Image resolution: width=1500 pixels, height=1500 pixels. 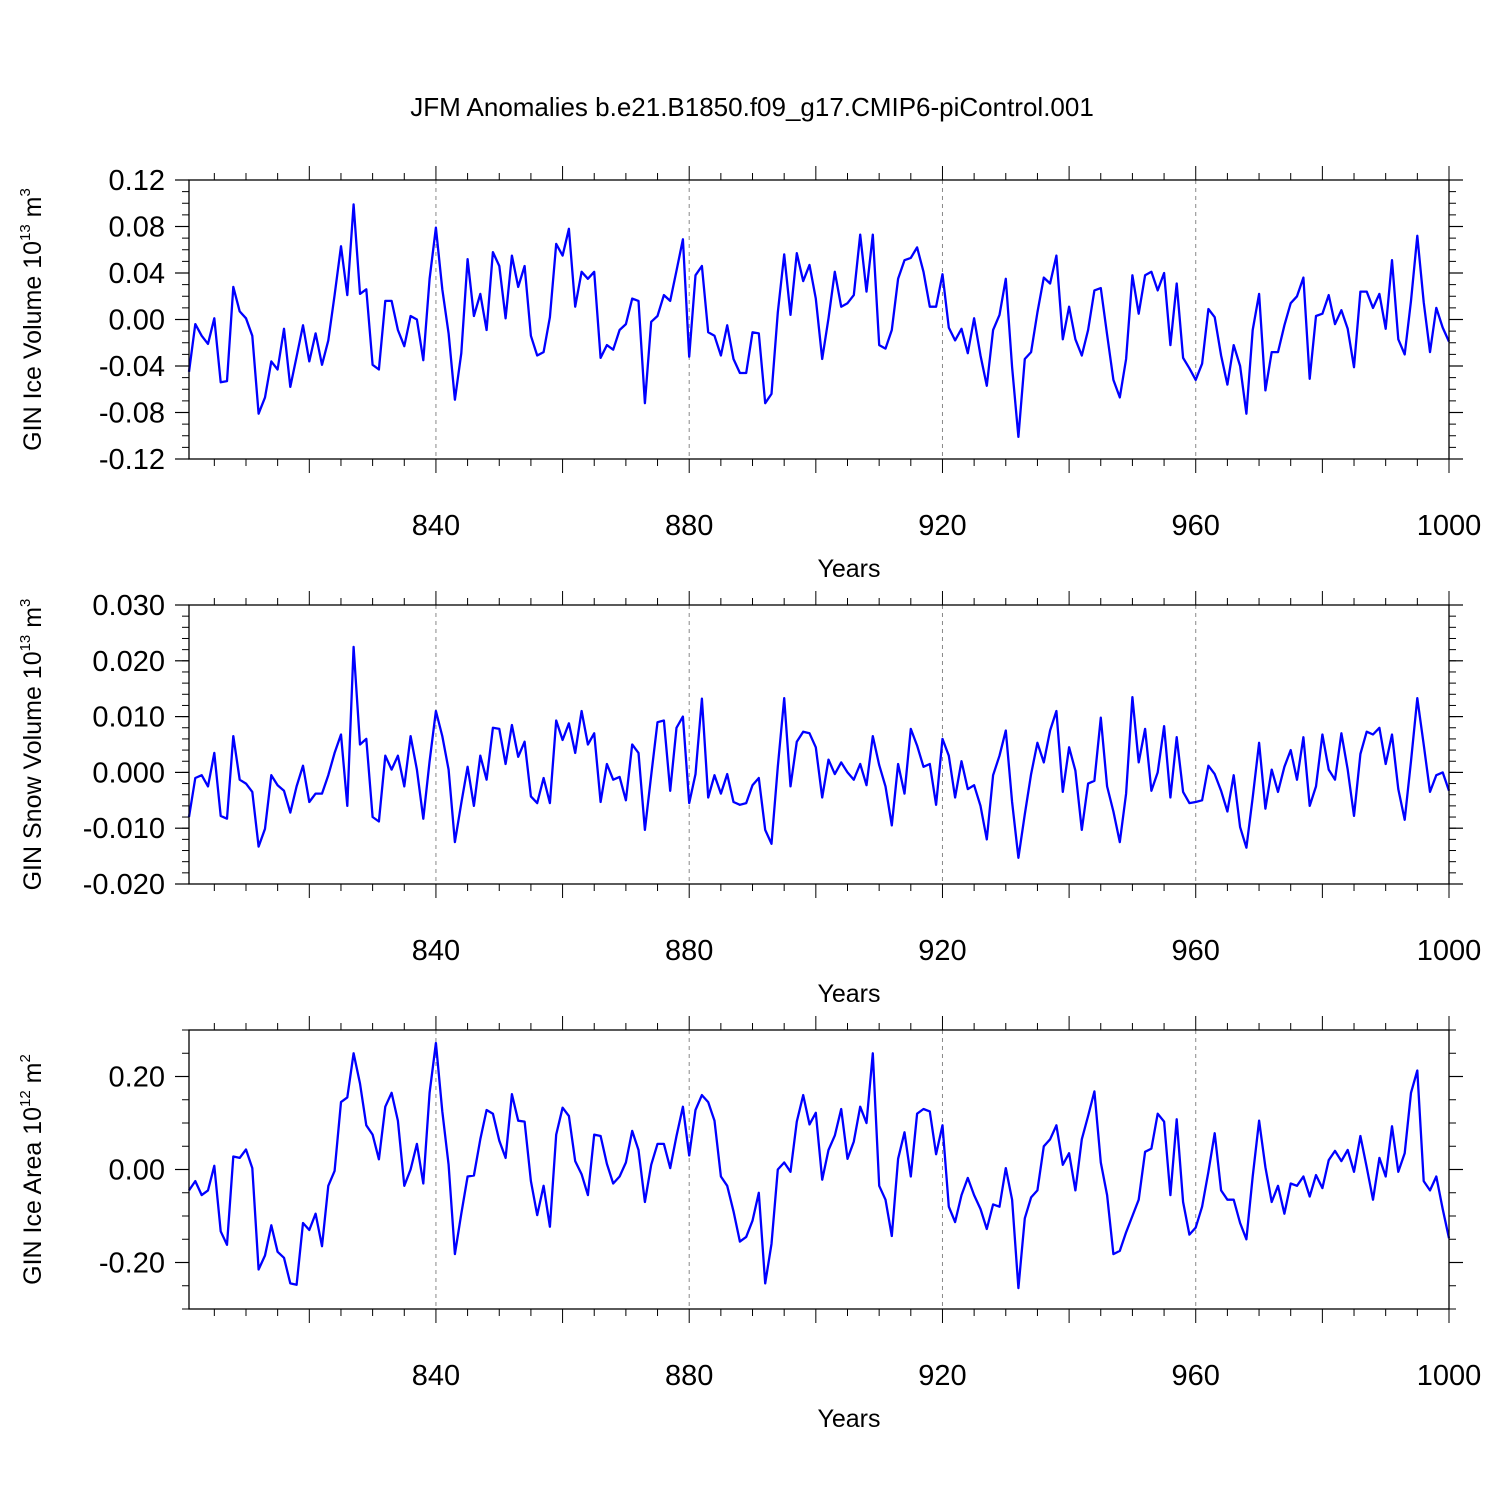 What do you see at coordinates (32, 1169) in the screenshot?
I see `y-axis-title: GIN Ice Area 1012 m2` at bounding box center [32, 1169].